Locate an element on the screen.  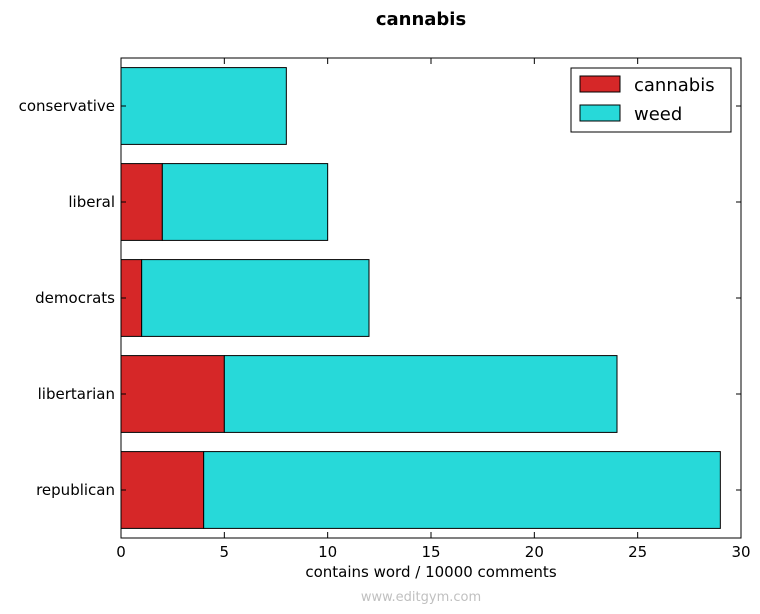
bar-cannabis-liberal is located at coordinates (141, 202).